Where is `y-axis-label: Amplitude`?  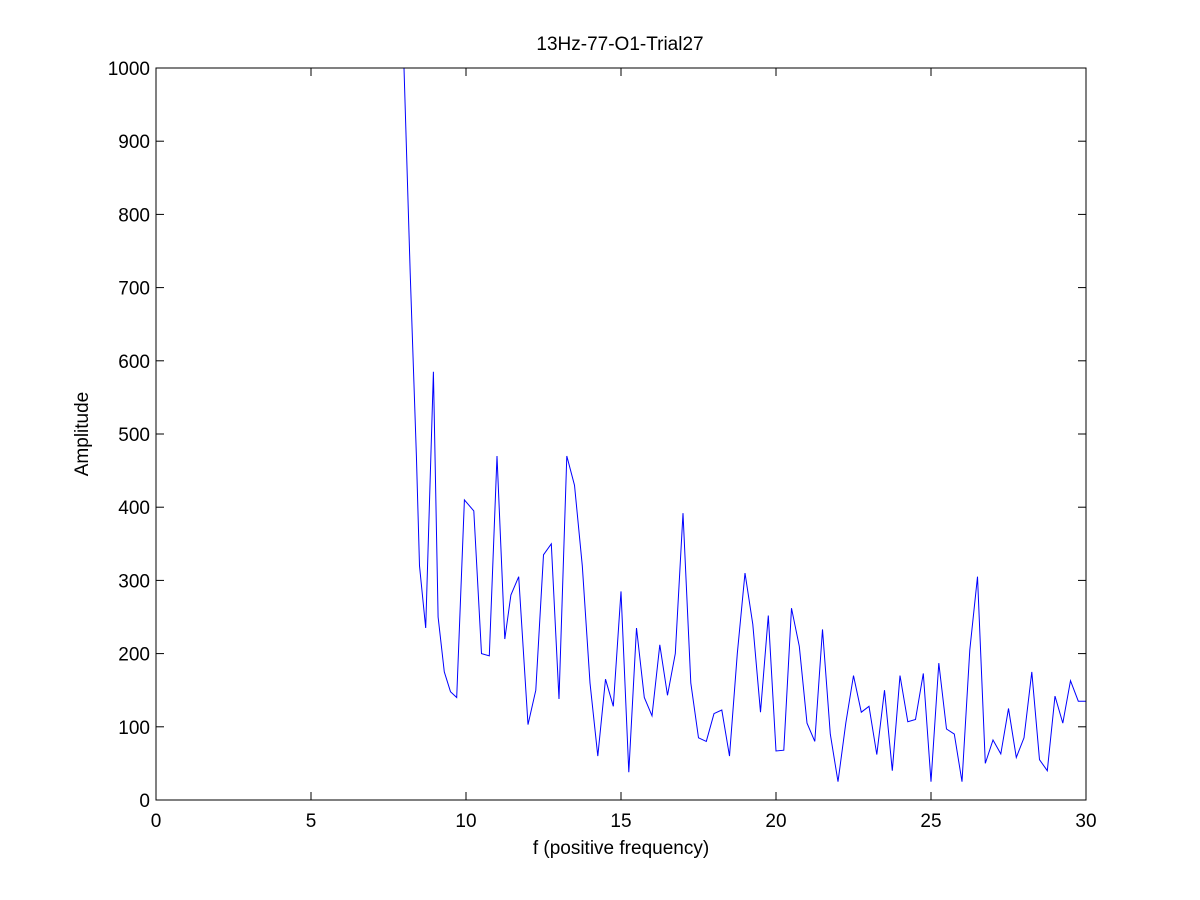 y-axis-label: Amplitude is located at coordinates (82, 434).